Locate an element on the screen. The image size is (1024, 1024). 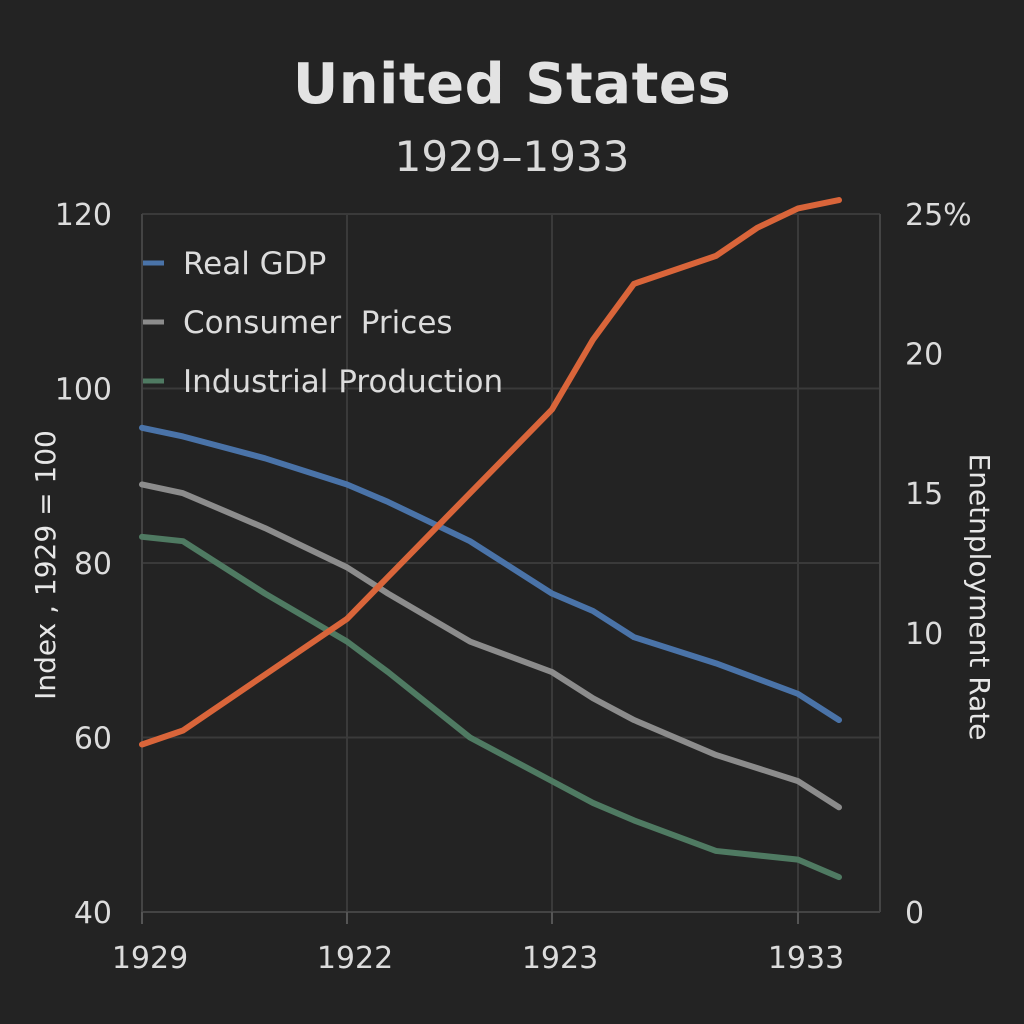
chart-title: United States is located at coordinates (512, 84).